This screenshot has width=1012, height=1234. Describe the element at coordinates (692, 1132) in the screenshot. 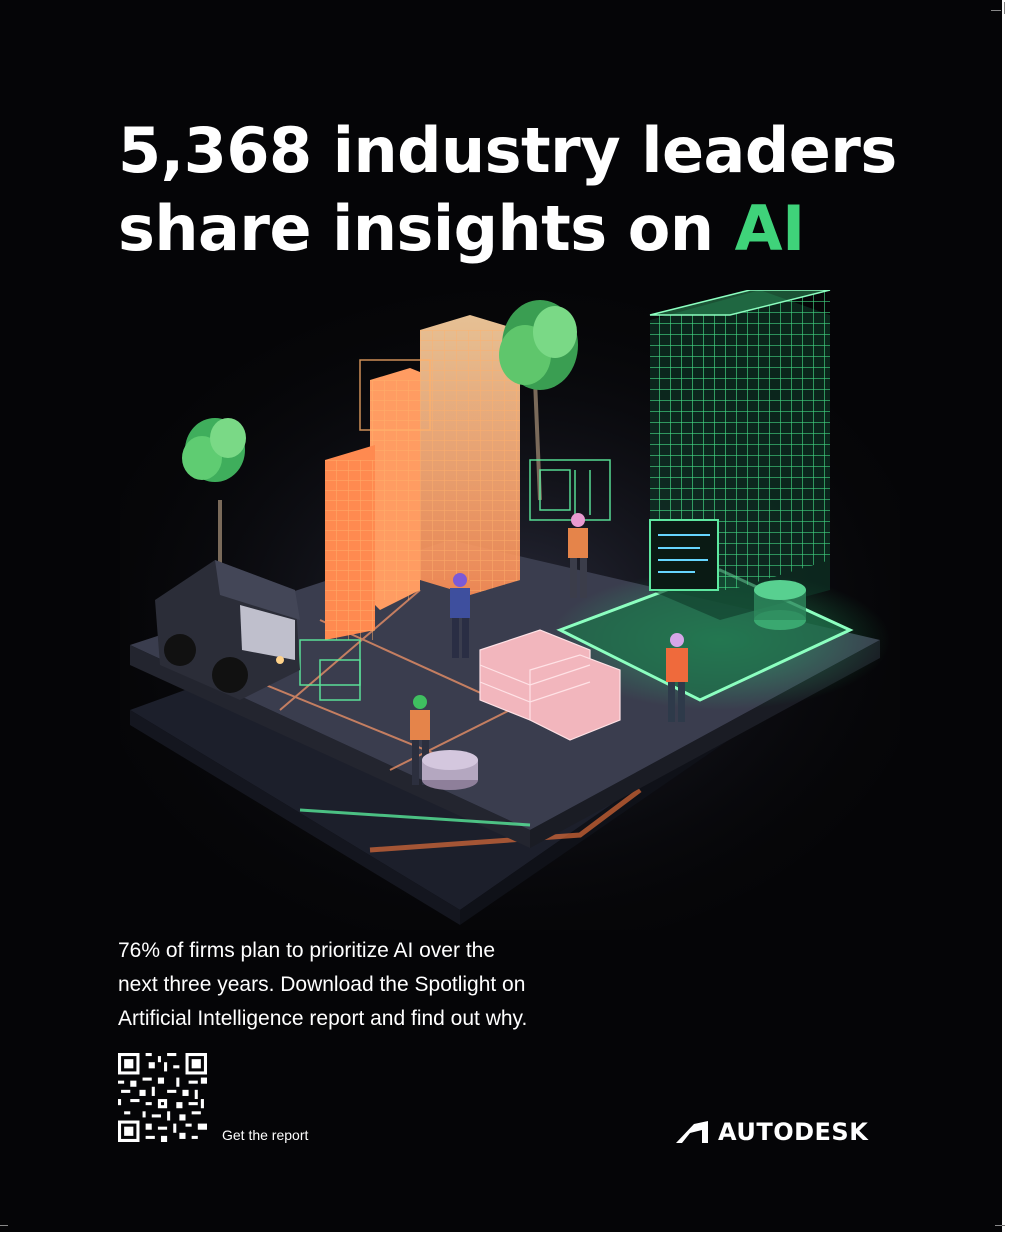

I see `autodesk-logo-icon` at that location.